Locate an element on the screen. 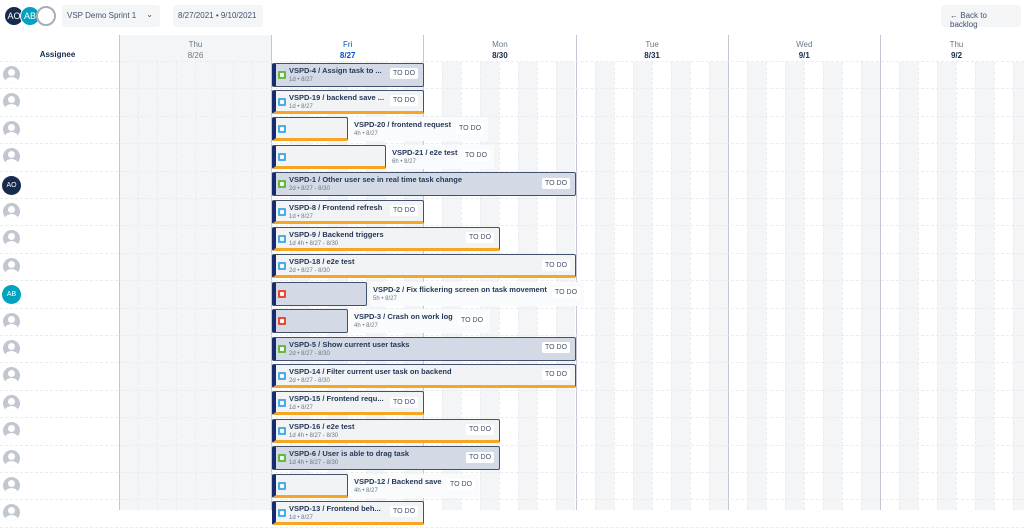 Image resolution: width=1024 pixels, height=528 pixels. day-date: 8/30 is located at coordinates (500, 55).